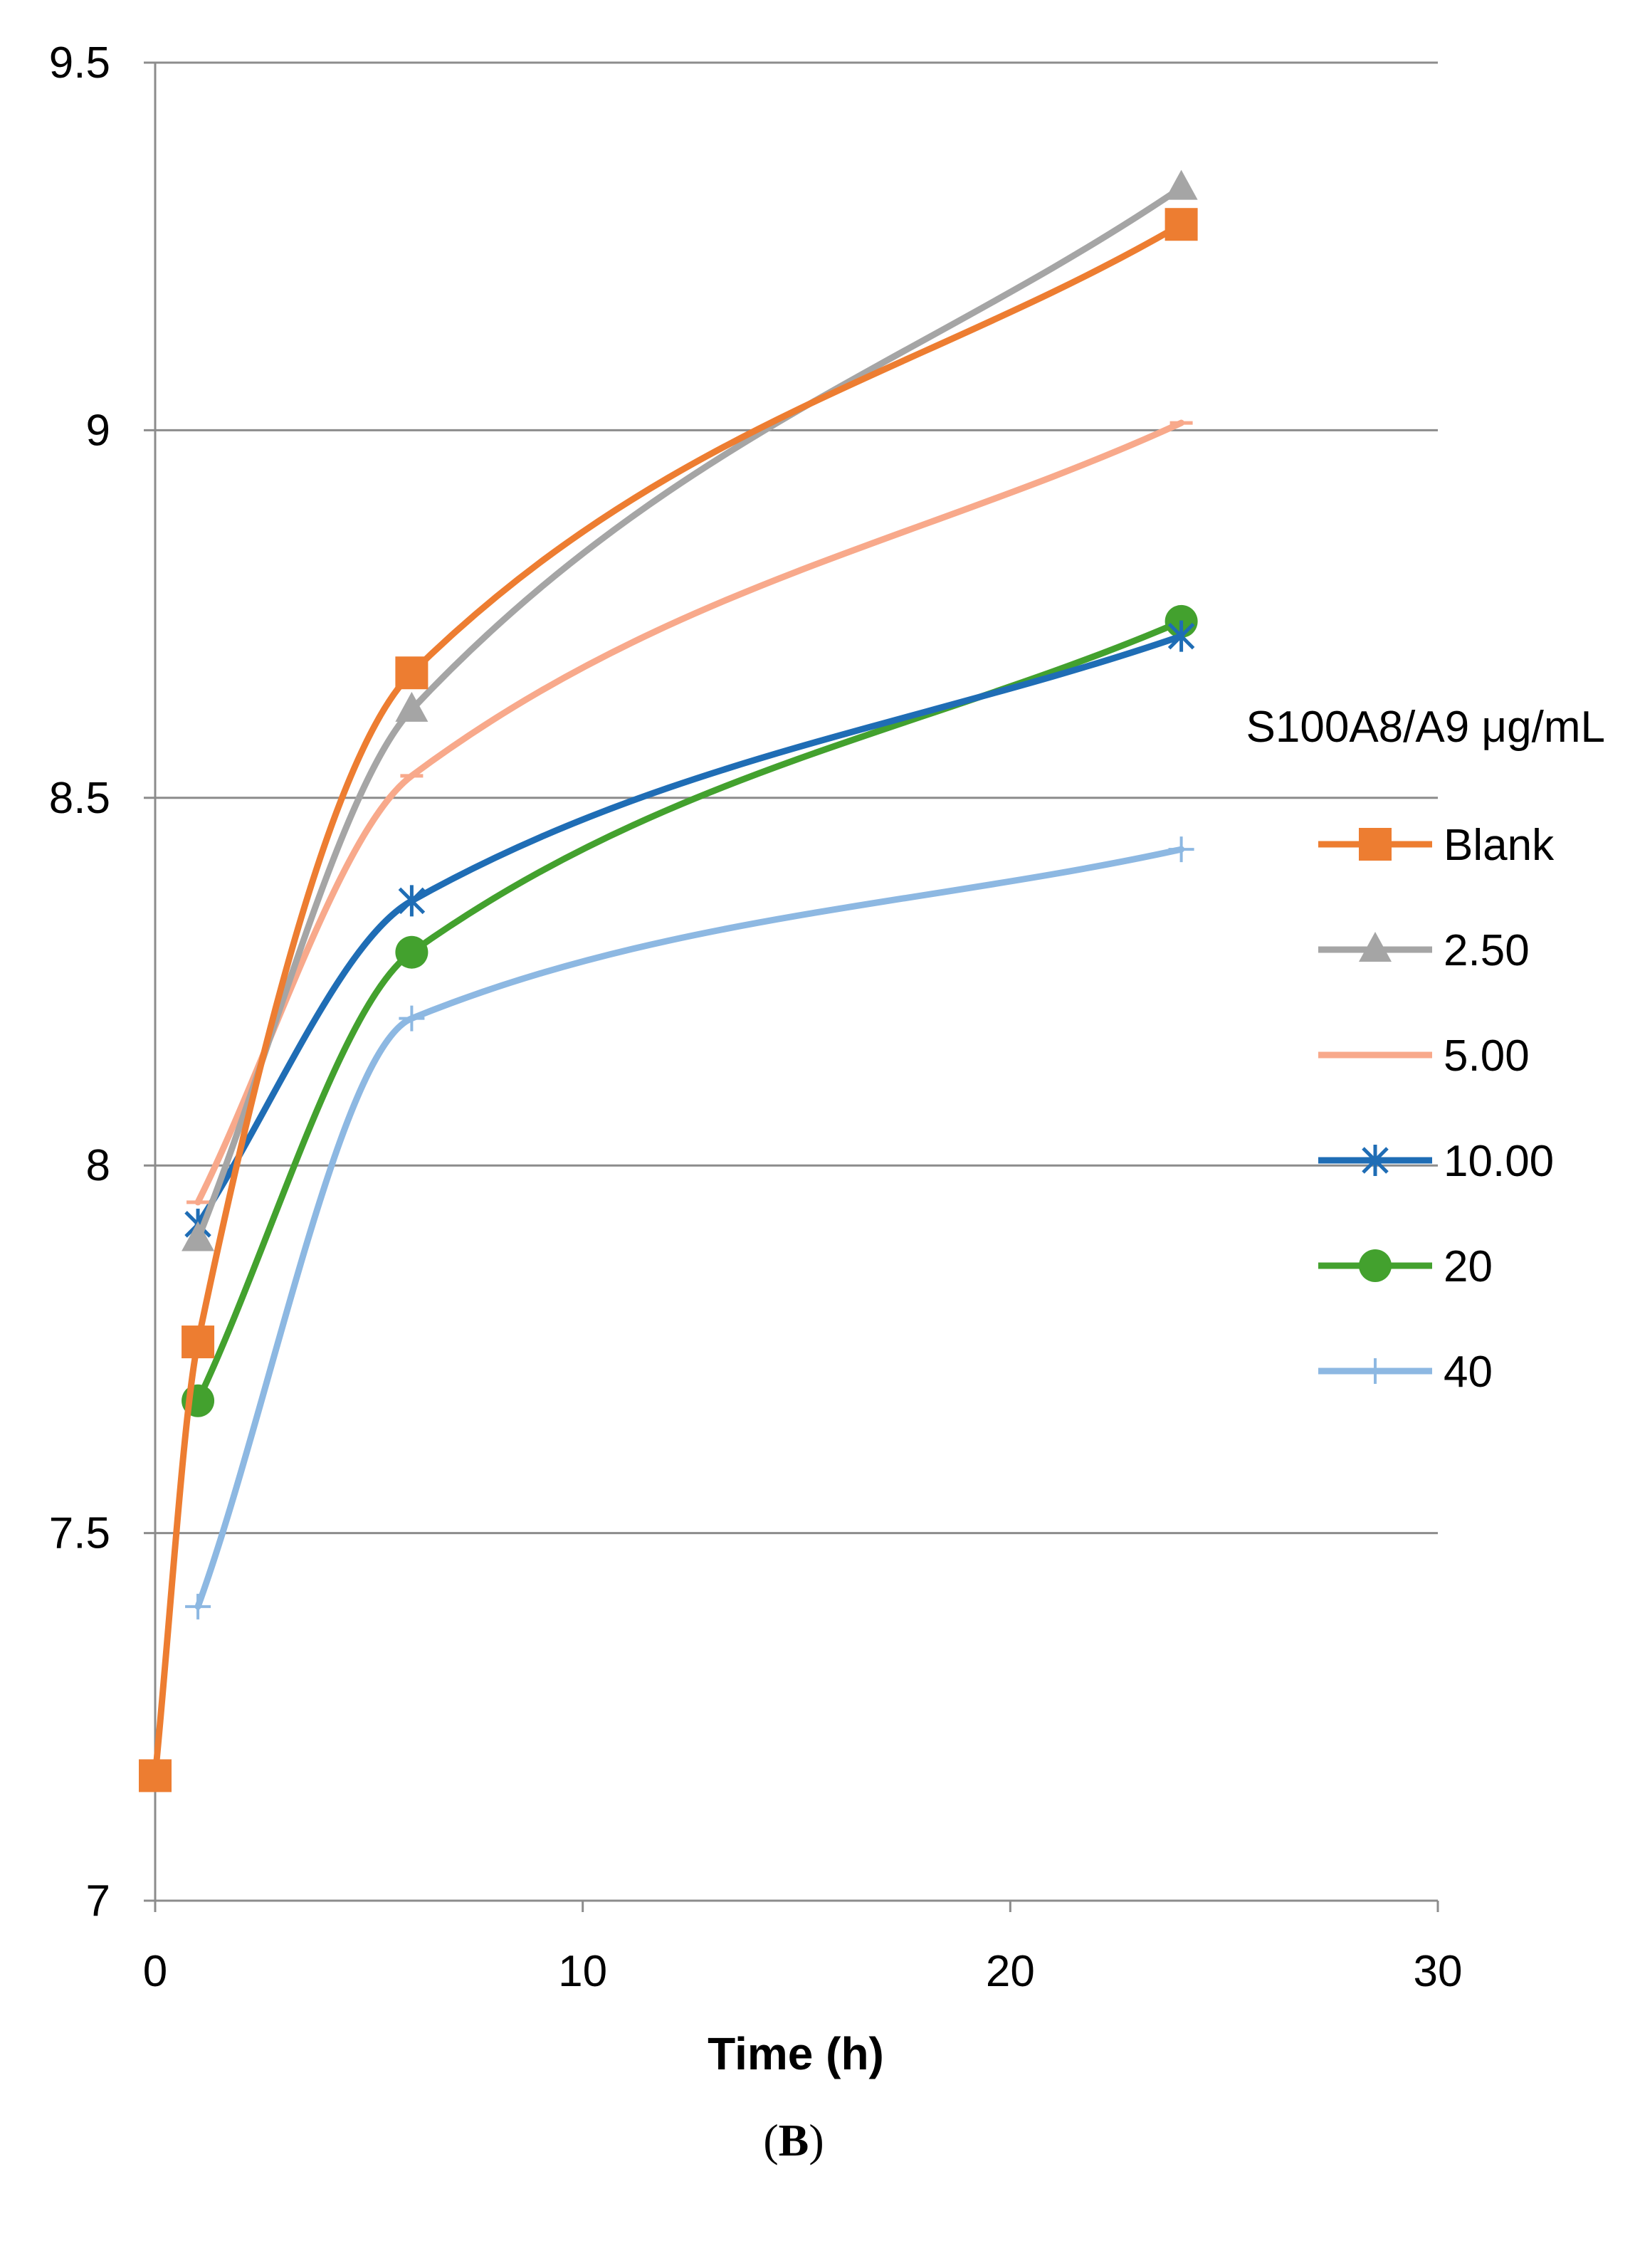 The width and height of the screenshot is (1635, 2268). I want to click on legend-label: 20, so click(1469, 1266).